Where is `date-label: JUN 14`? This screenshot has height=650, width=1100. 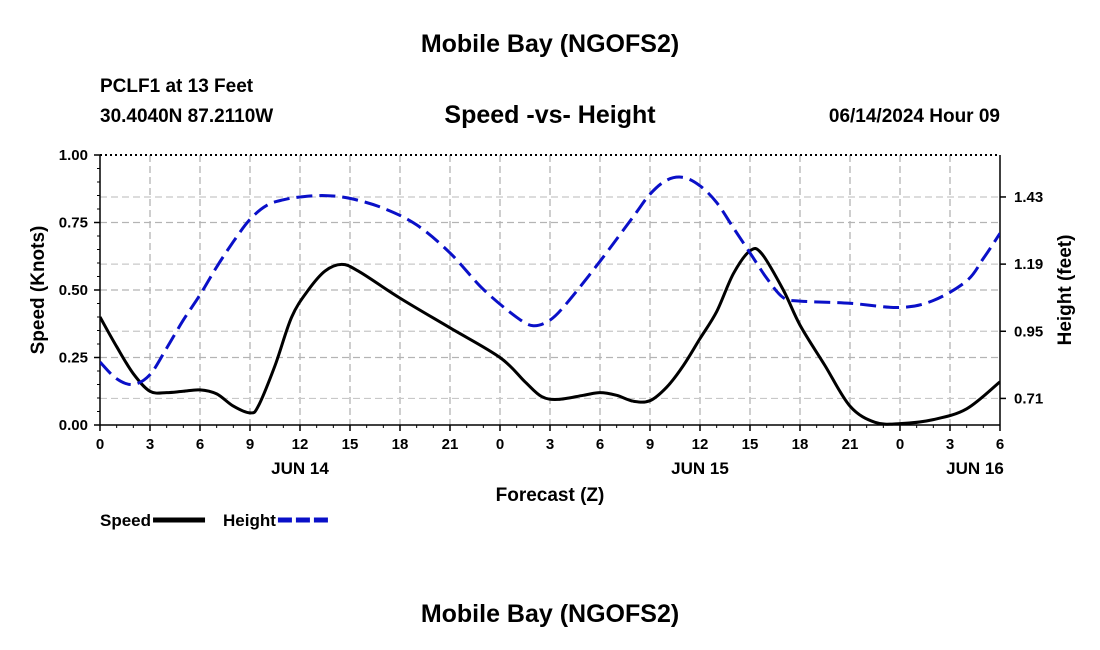 date-label: JUN 14 is located at coordinates (300, 468).